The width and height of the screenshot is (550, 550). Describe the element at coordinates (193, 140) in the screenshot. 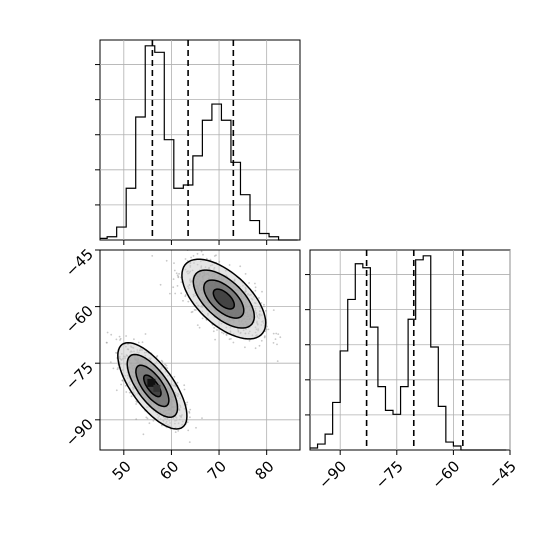

I see `marginal-x-quantile-lines` at that location.